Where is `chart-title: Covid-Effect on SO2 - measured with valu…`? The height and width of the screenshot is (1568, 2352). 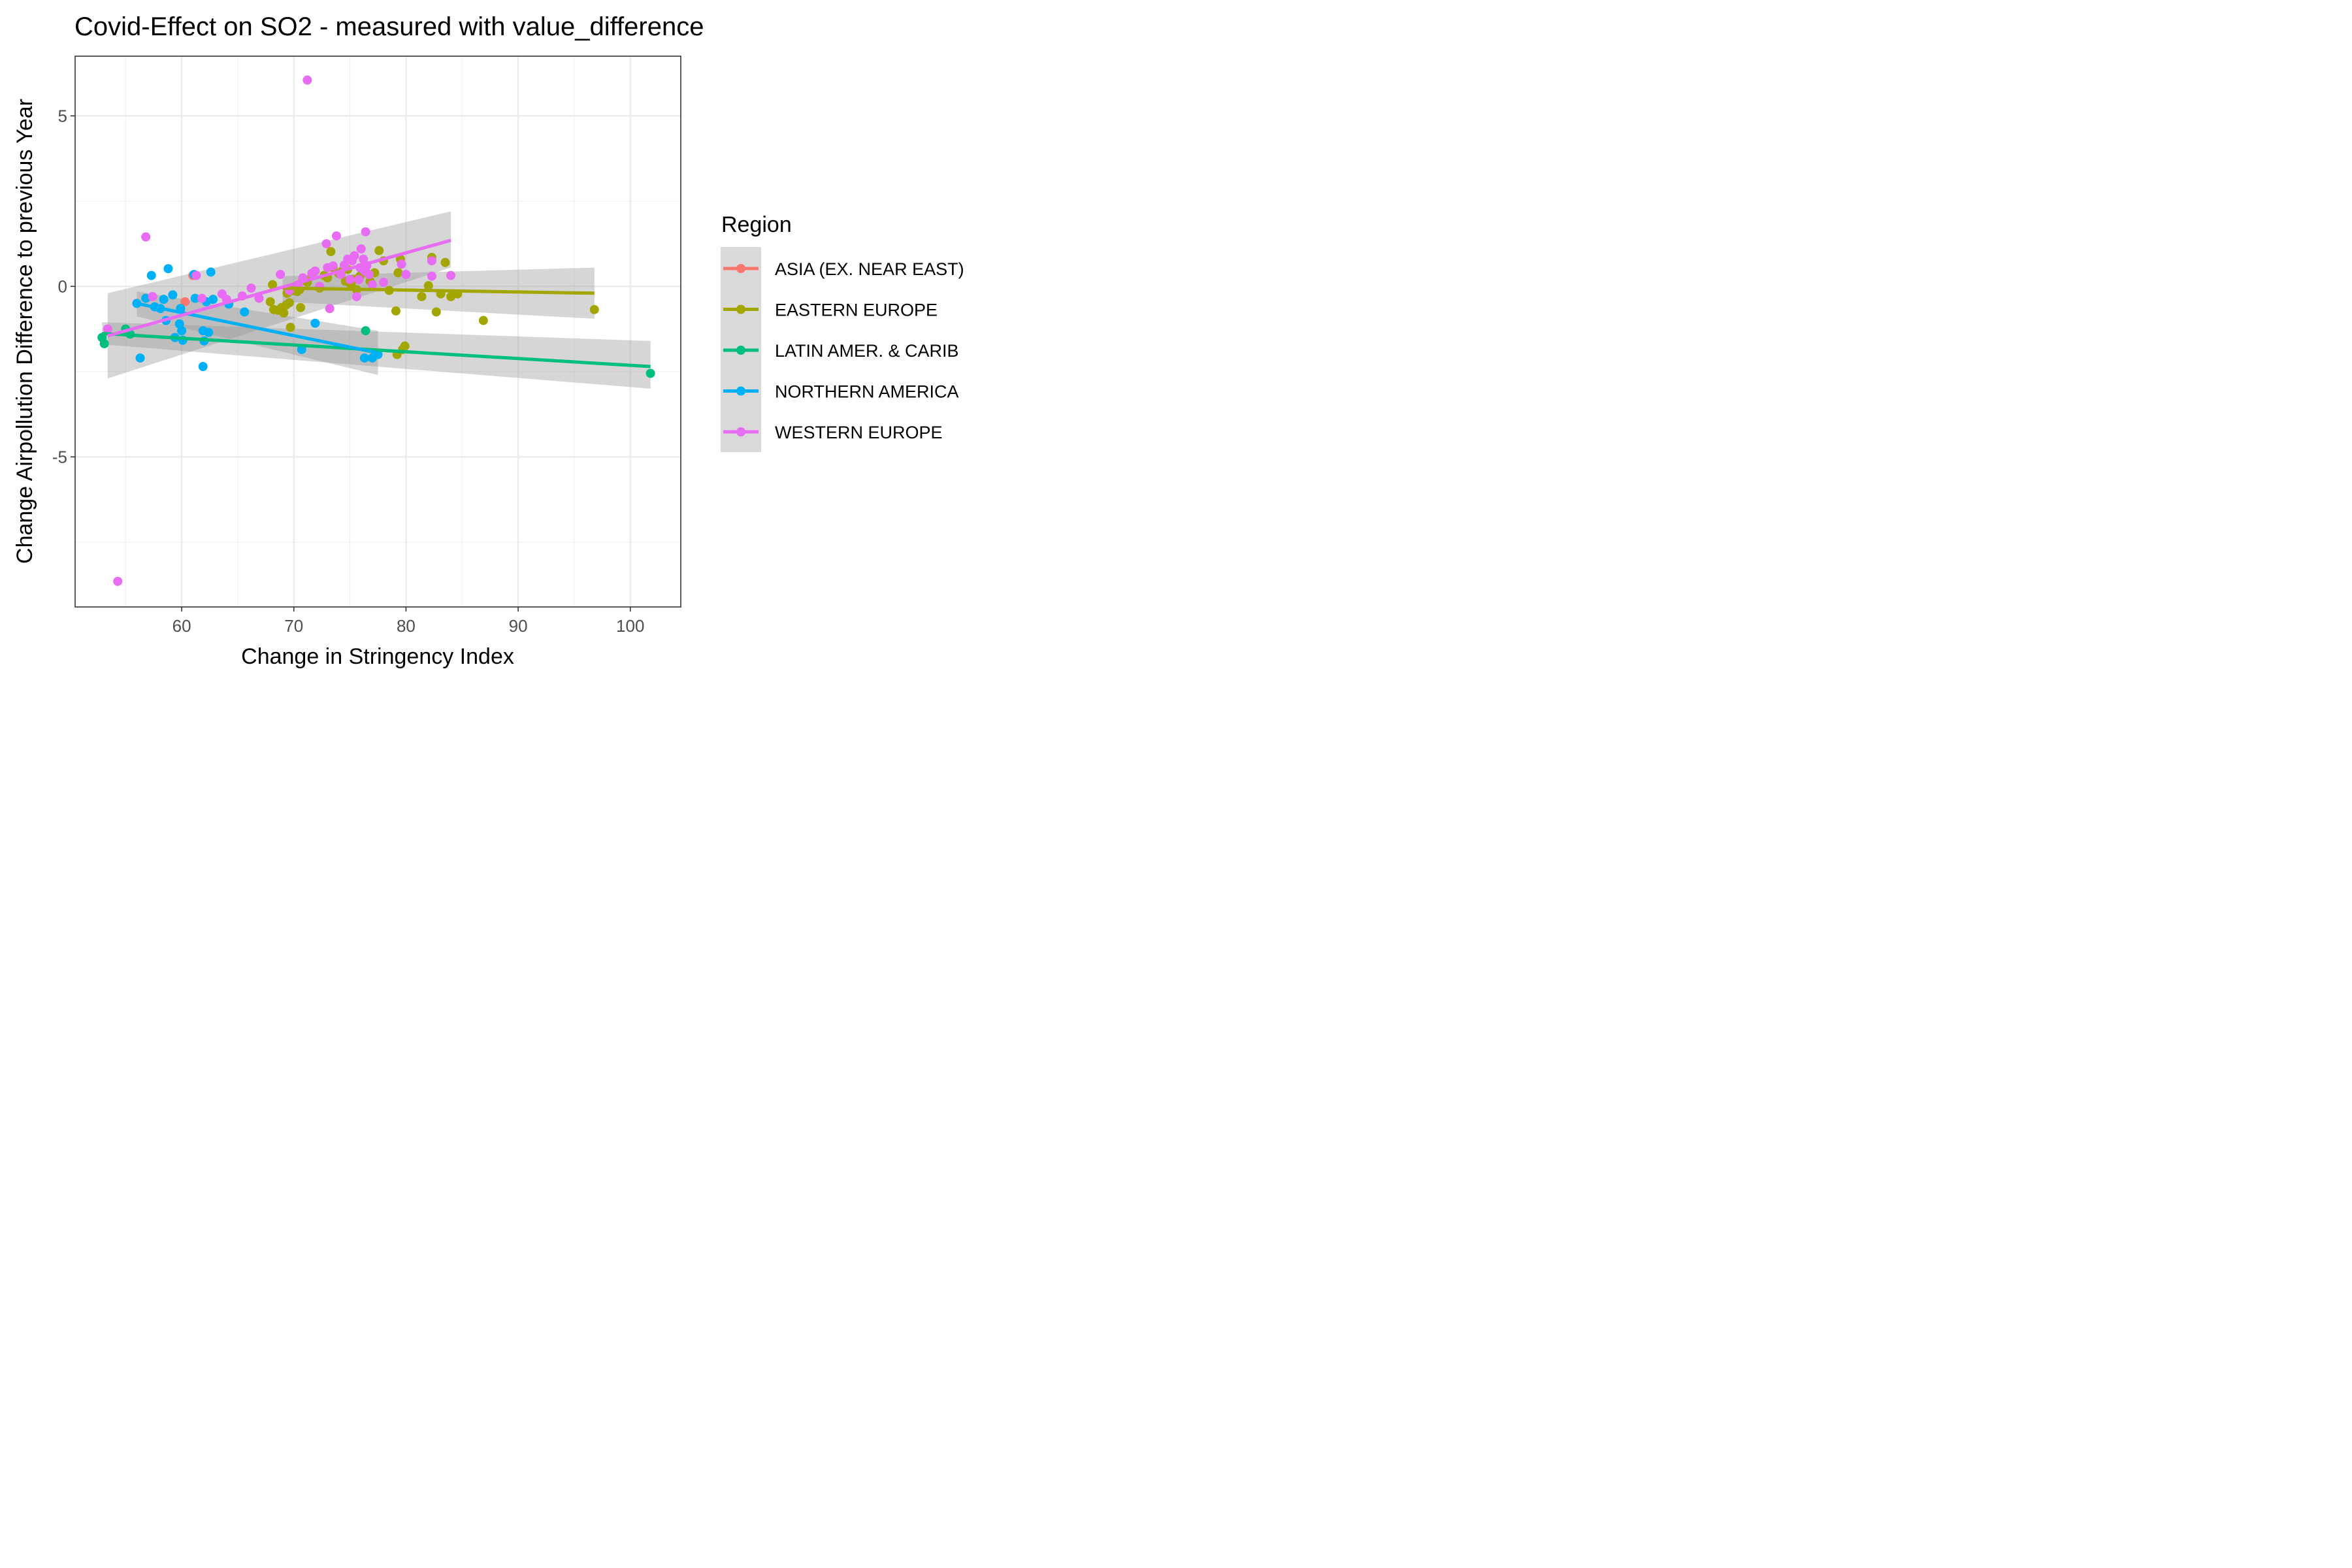 chart-title: Covid-Effect on SO2 - measured with valu… is located at coordinates (389, 26).